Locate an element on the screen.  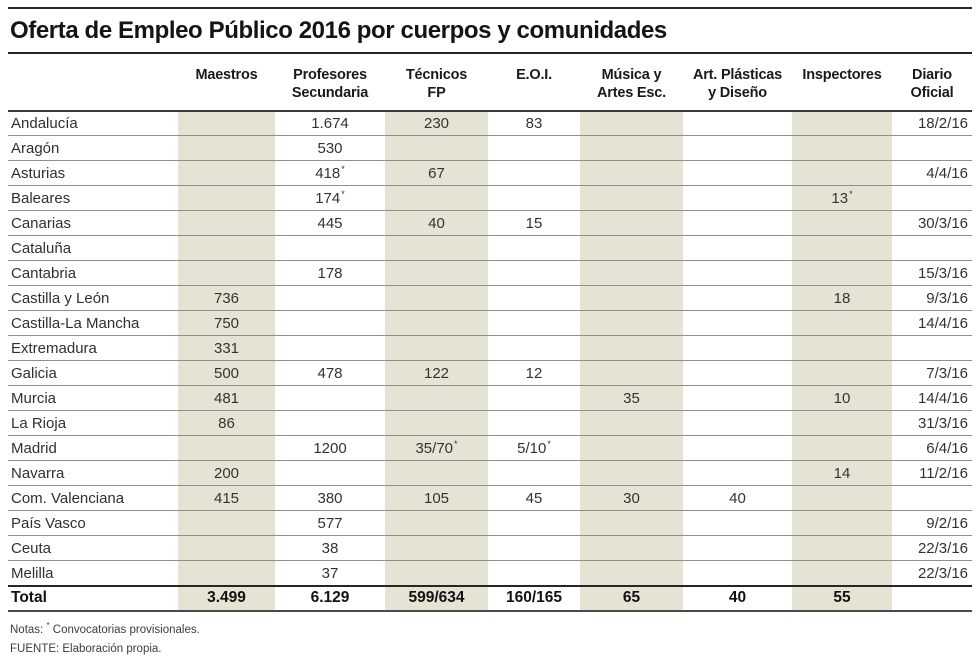
cell-profesores-secundaria: 174* is located at coordinates (330, 198).